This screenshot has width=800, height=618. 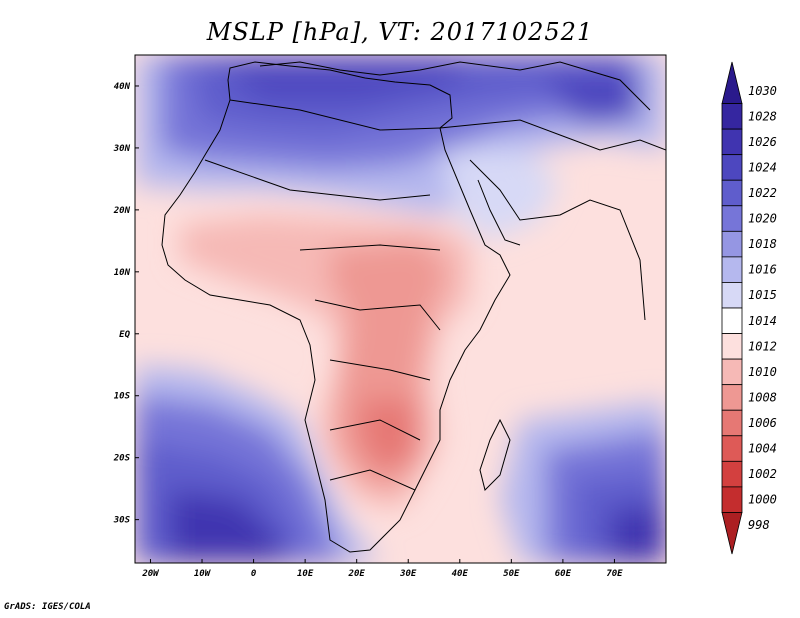 I want to click on colorbar-label: 1008, so click(x=762, y=397).